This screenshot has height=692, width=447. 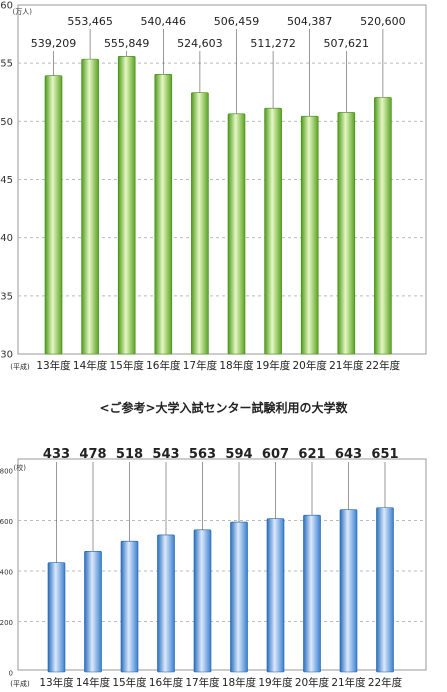 What do you see at coordinates (383, 21) in the screenshot?
I see `data-label: 520,600` at bounding box center [383, 21].